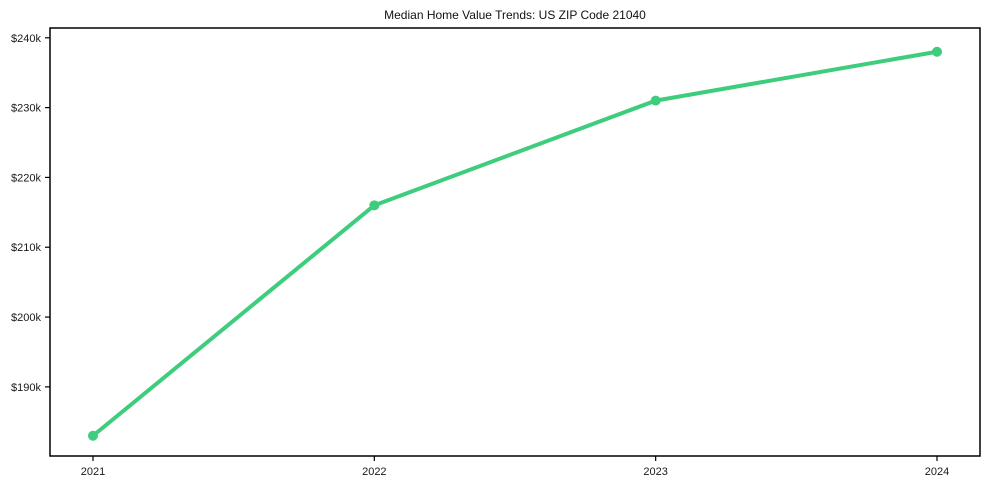 The width and height of the screenshot is (990, 490). I want to click on x-axis-tick-label: 2023, so click(655, 472).